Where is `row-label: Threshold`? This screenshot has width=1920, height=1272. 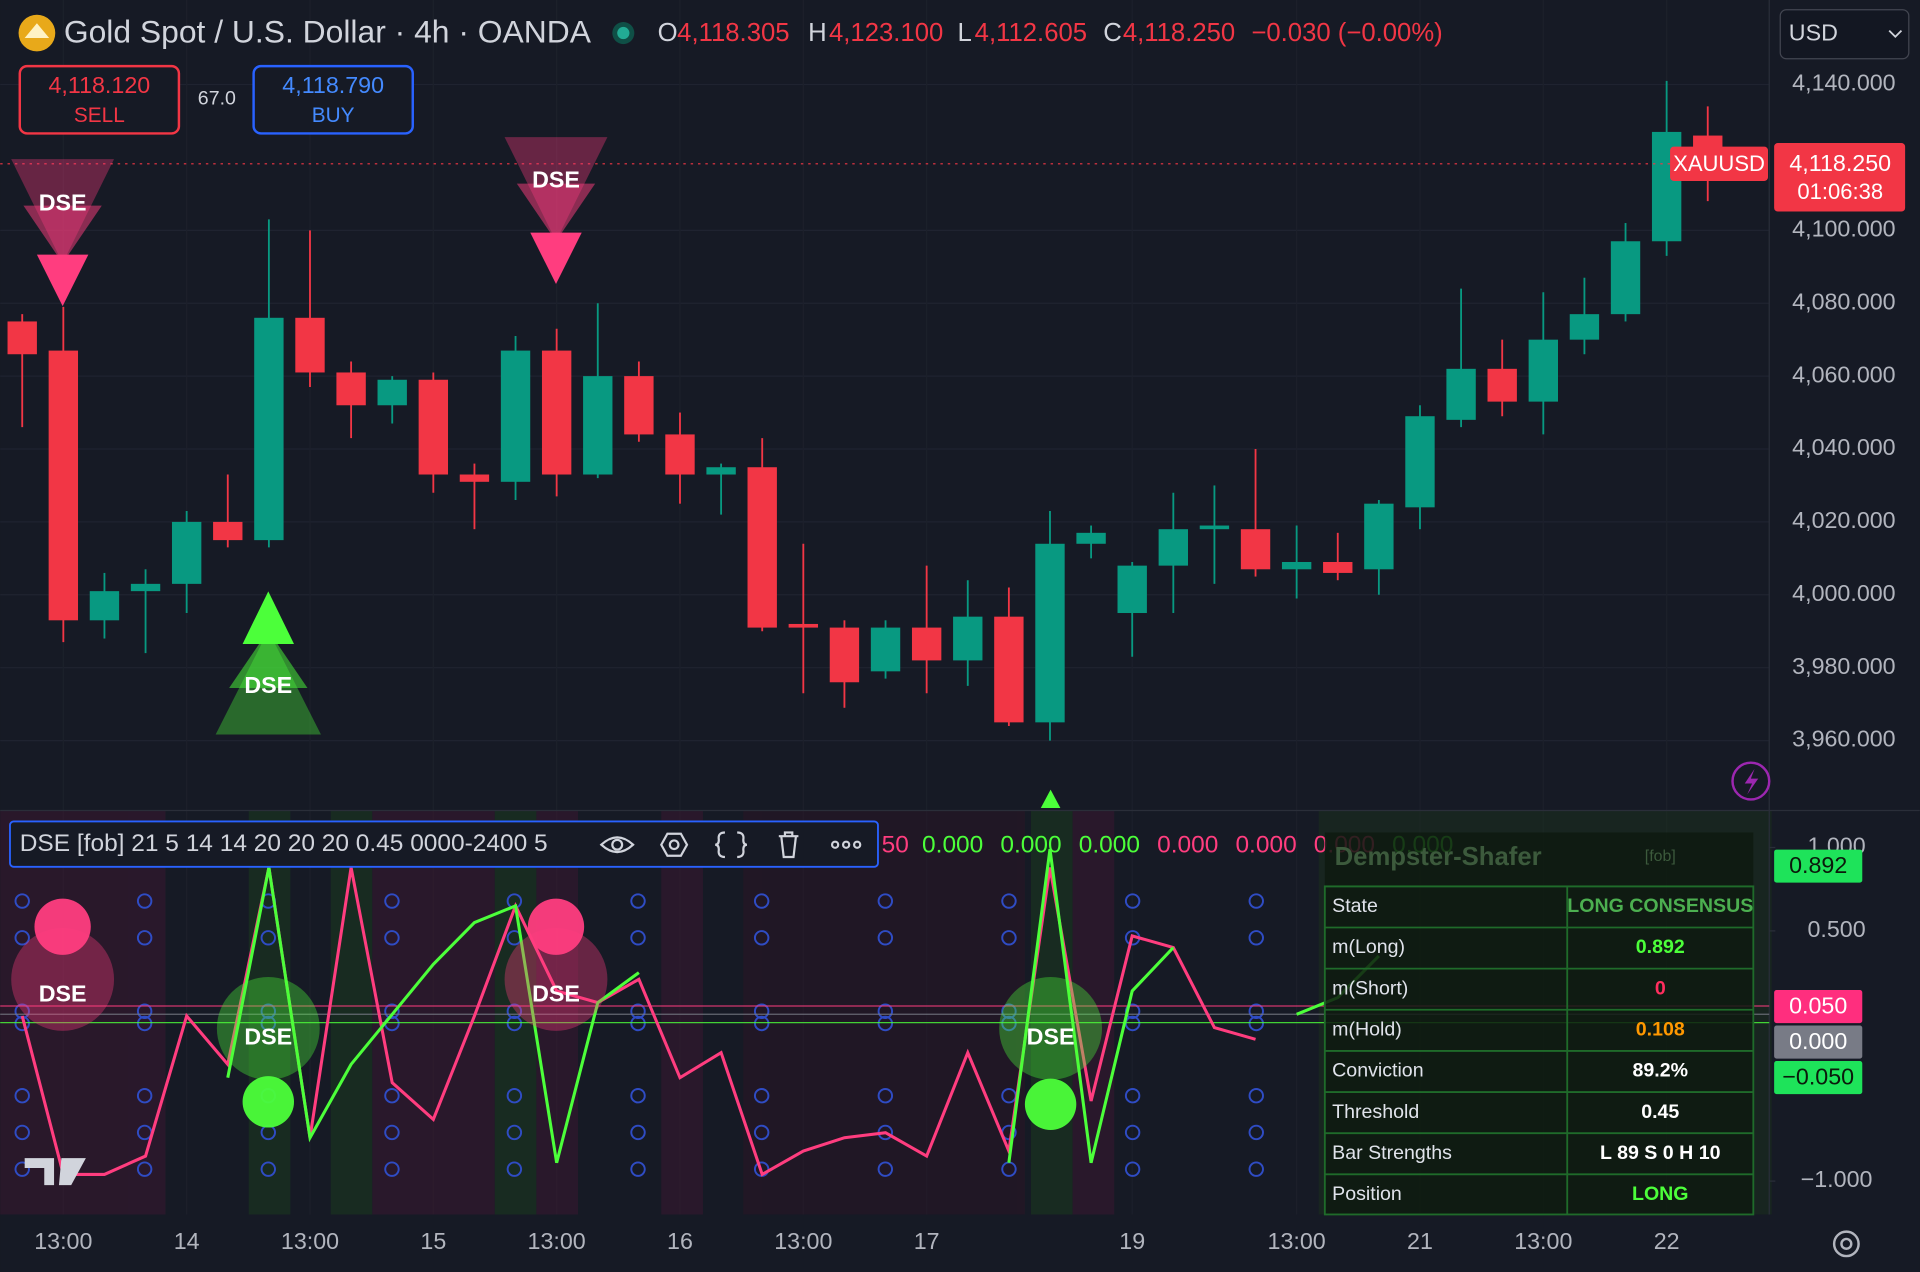
row-label: Threshold is located at coordinates (1375, 1112).